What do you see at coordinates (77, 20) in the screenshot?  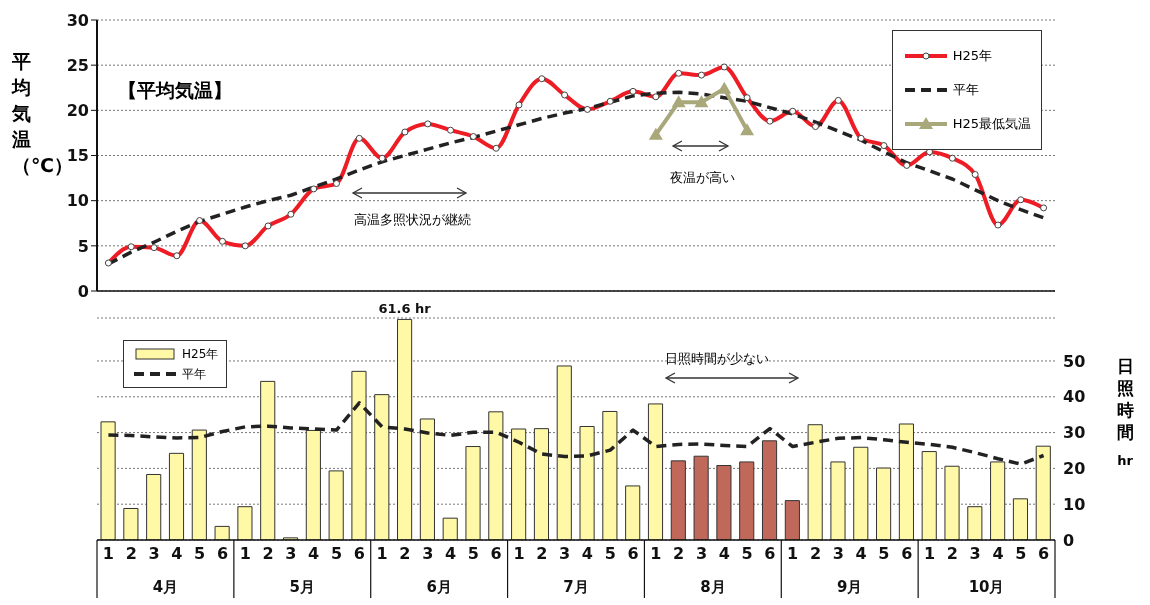 I see `y-tick-label: 30` at bounding box center [77, 20].